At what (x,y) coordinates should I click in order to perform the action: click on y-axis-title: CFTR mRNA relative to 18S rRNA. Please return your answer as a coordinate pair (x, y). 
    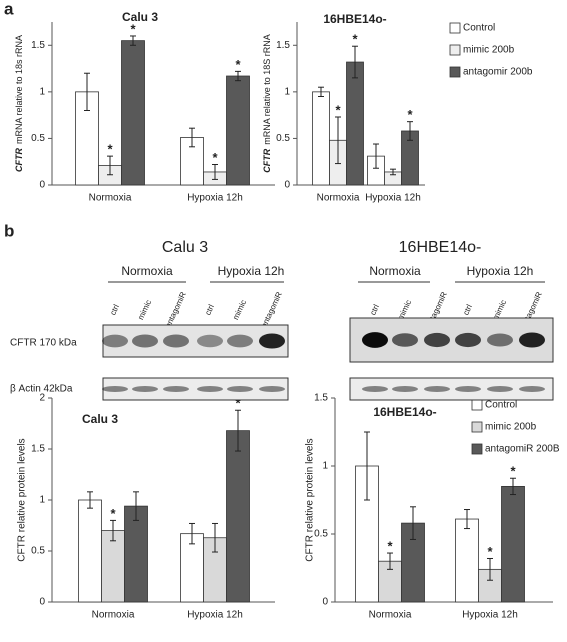
    Looking at the image, I should click on (267, 103).